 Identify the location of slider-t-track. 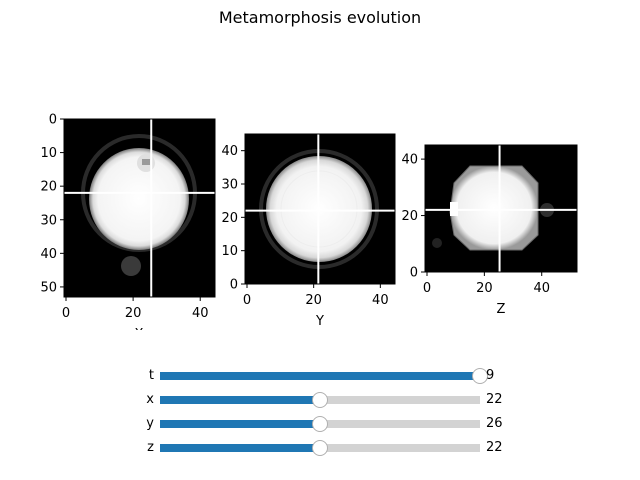
(324, 376).